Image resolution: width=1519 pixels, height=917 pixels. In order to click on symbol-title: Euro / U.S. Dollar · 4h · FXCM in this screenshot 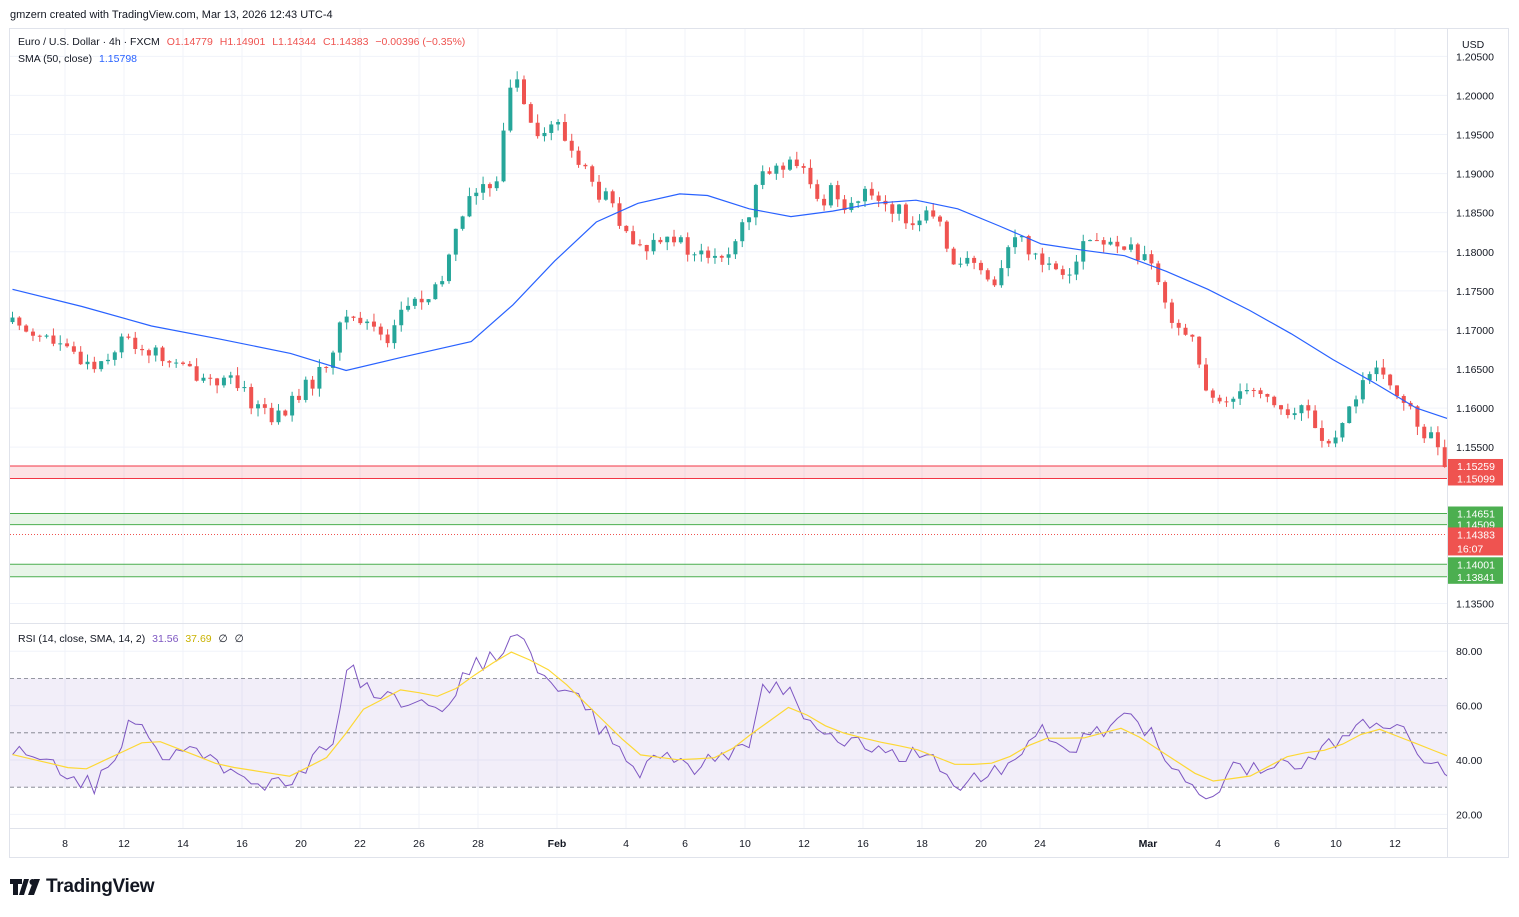, I will do `click(89, 42)`.